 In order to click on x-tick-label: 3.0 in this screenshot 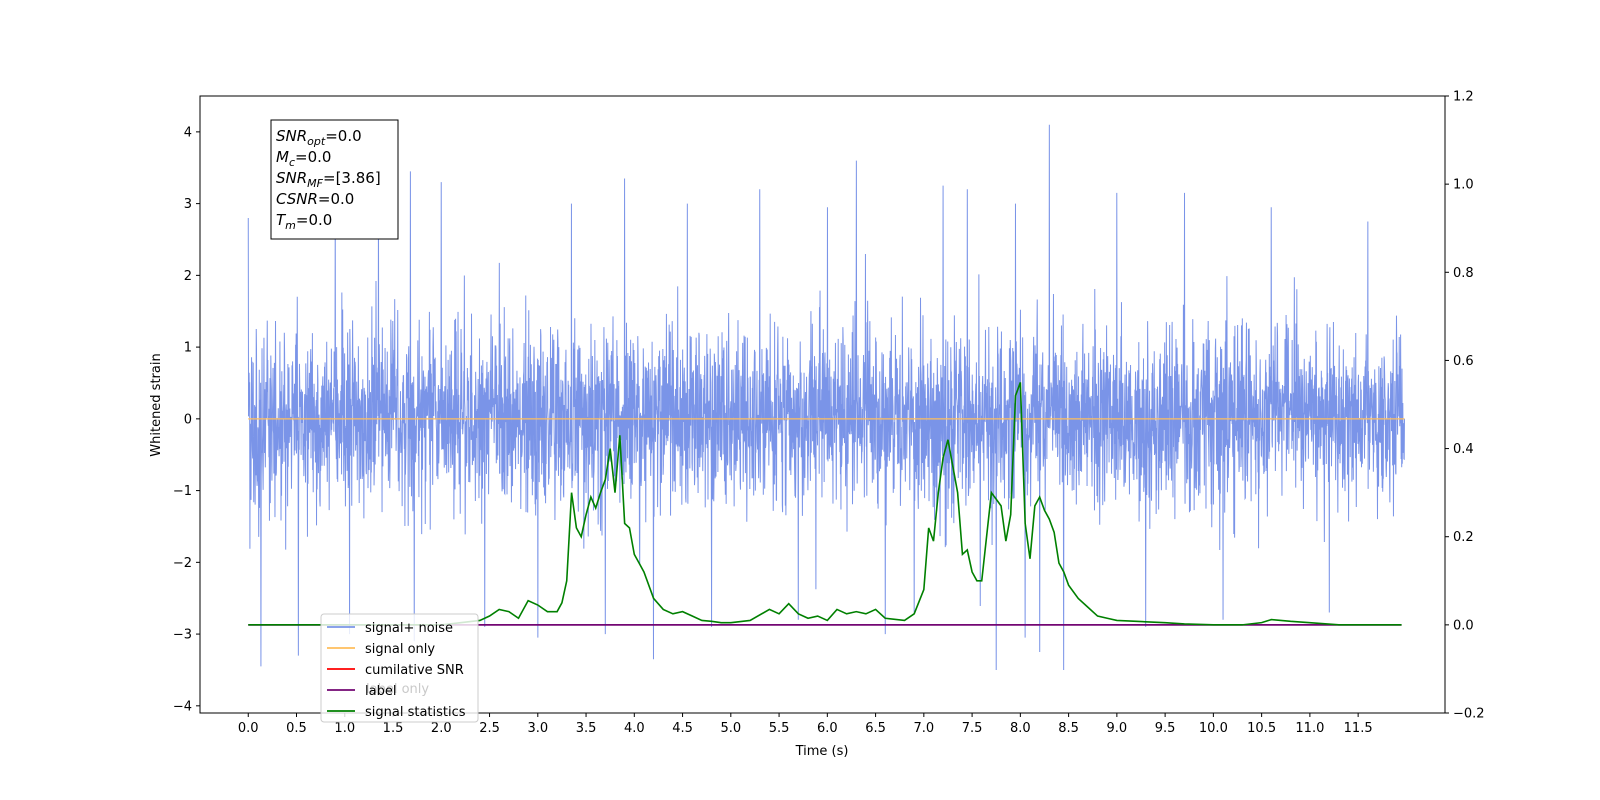, I will do `click(537, 728)`.